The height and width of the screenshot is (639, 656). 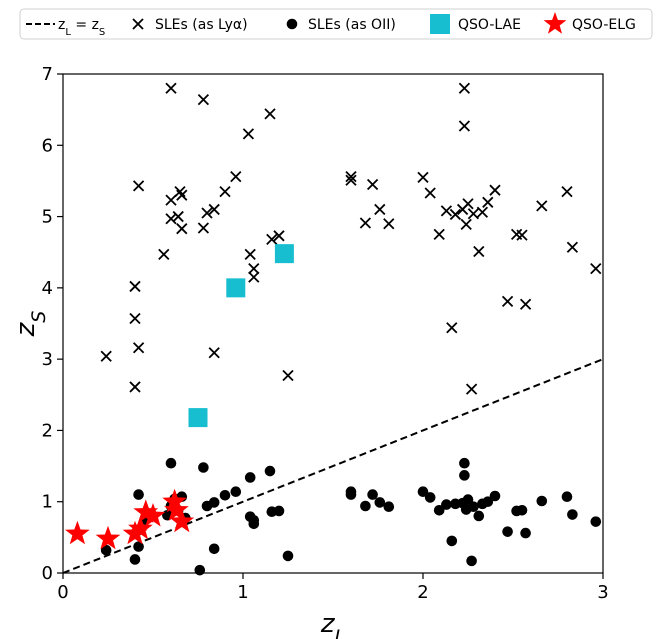 I want to click on y-tick-label: 2, so click(x=47, y=430).